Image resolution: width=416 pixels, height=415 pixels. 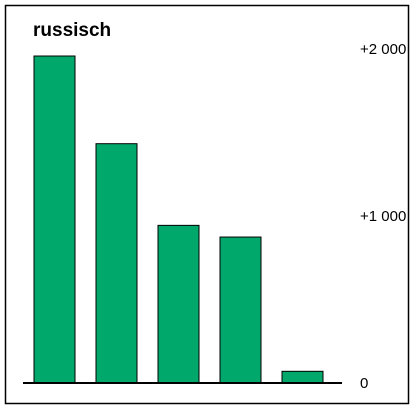 What do you see at coordinates (72, 30) in the screenshot?
I see `chart-title: russisch` at bounding box center [72, 30].